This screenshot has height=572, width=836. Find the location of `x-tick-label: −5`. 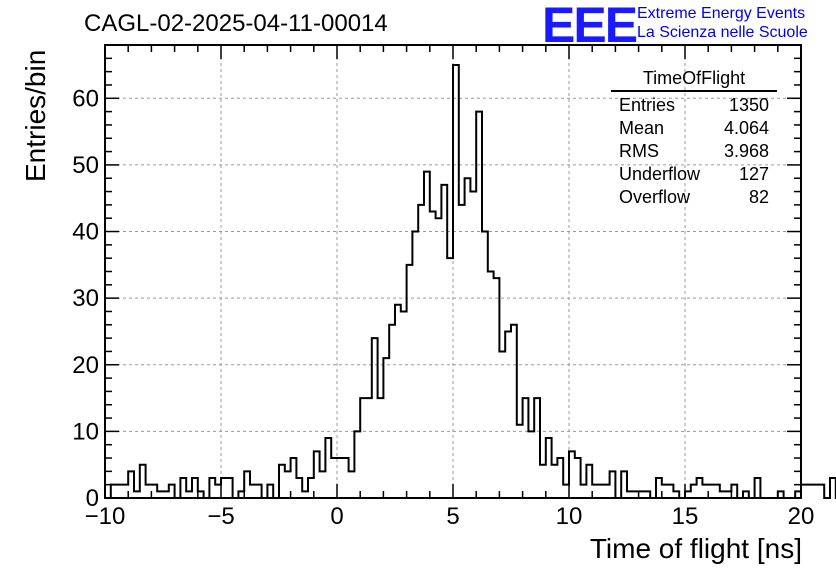

x-tick-label: −5 is located at coordinates (220, 516).